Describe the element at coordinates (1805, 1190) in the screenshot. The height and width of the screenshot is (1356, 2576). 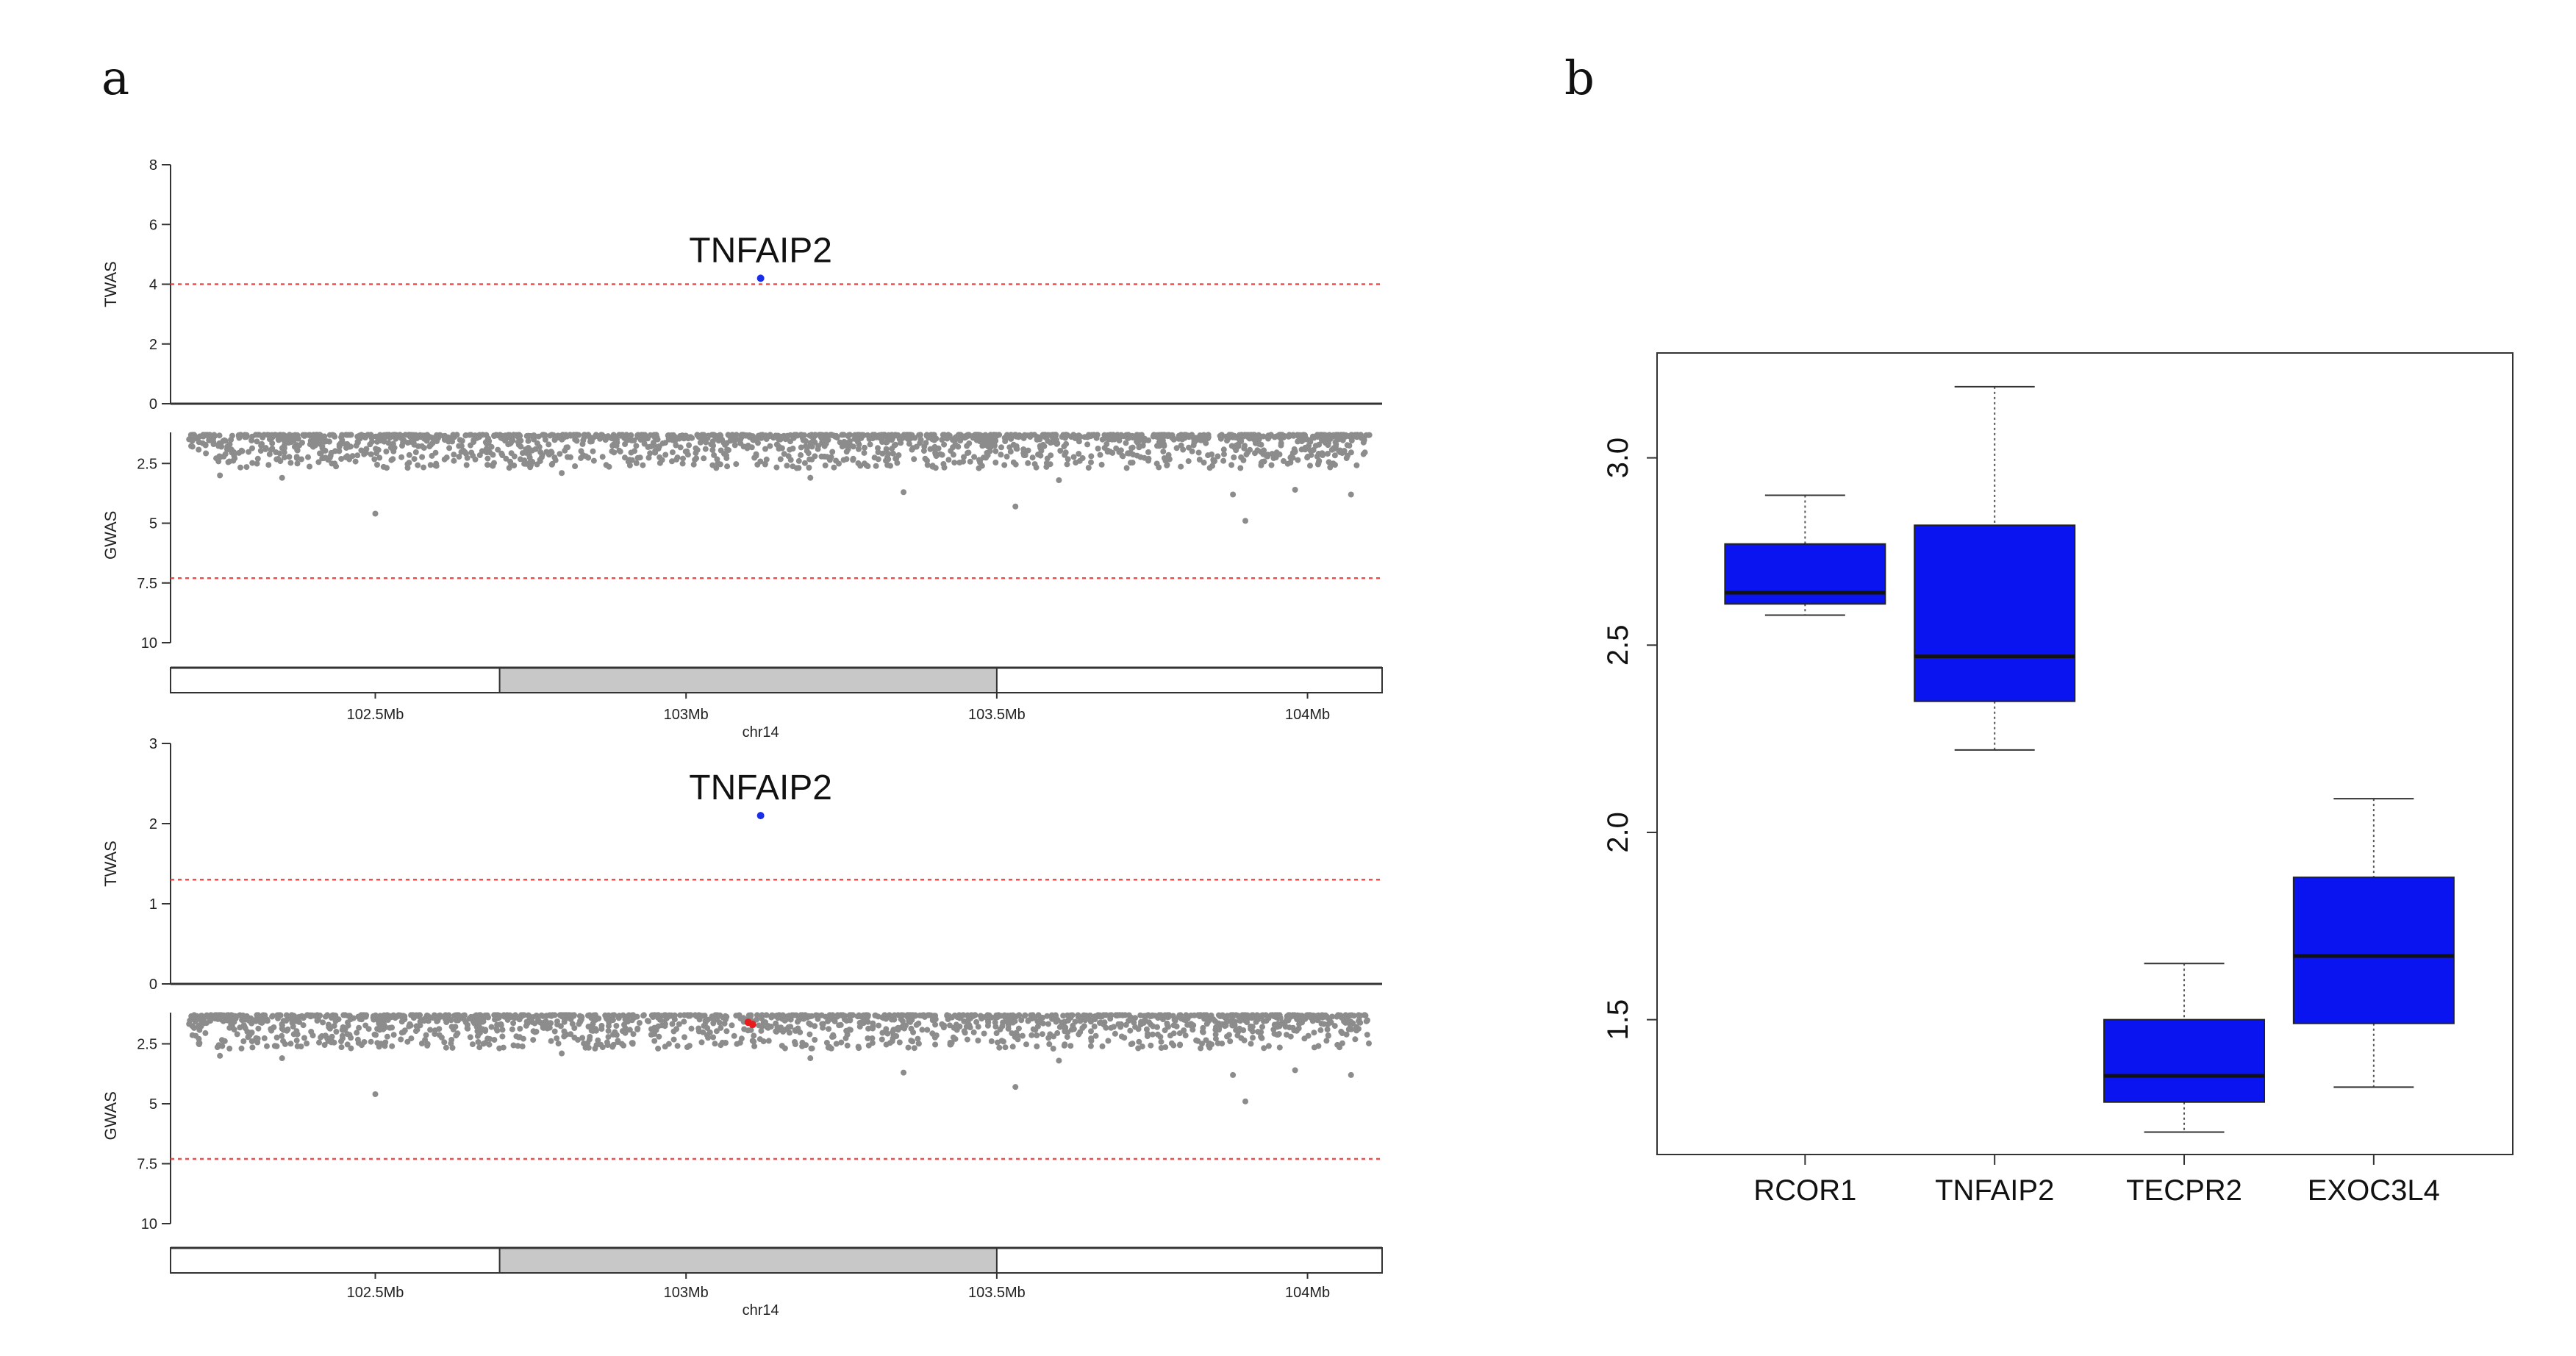
I see `b-x-tick-label: RCOR1` at that location.